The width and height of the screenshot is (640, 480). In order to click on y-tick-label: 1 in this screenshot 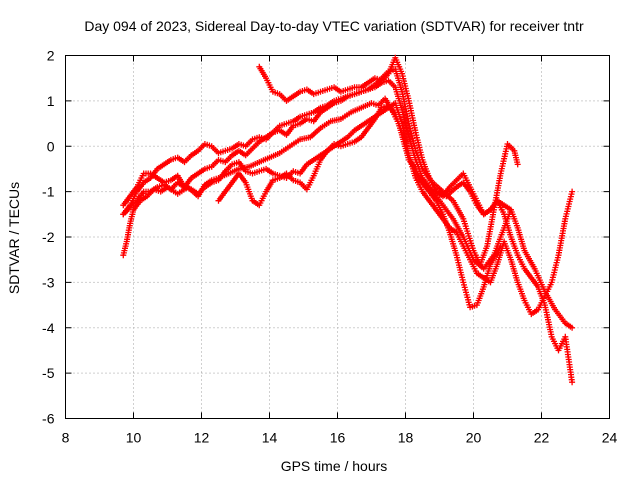, I will do `click(51, 101)`.